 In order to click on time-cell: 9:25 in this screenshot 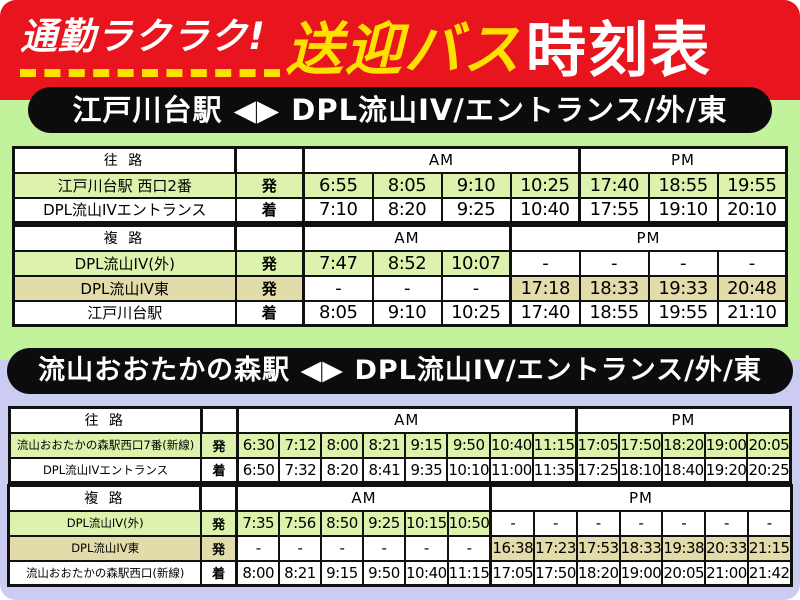, I will do `click(476, 210)`.